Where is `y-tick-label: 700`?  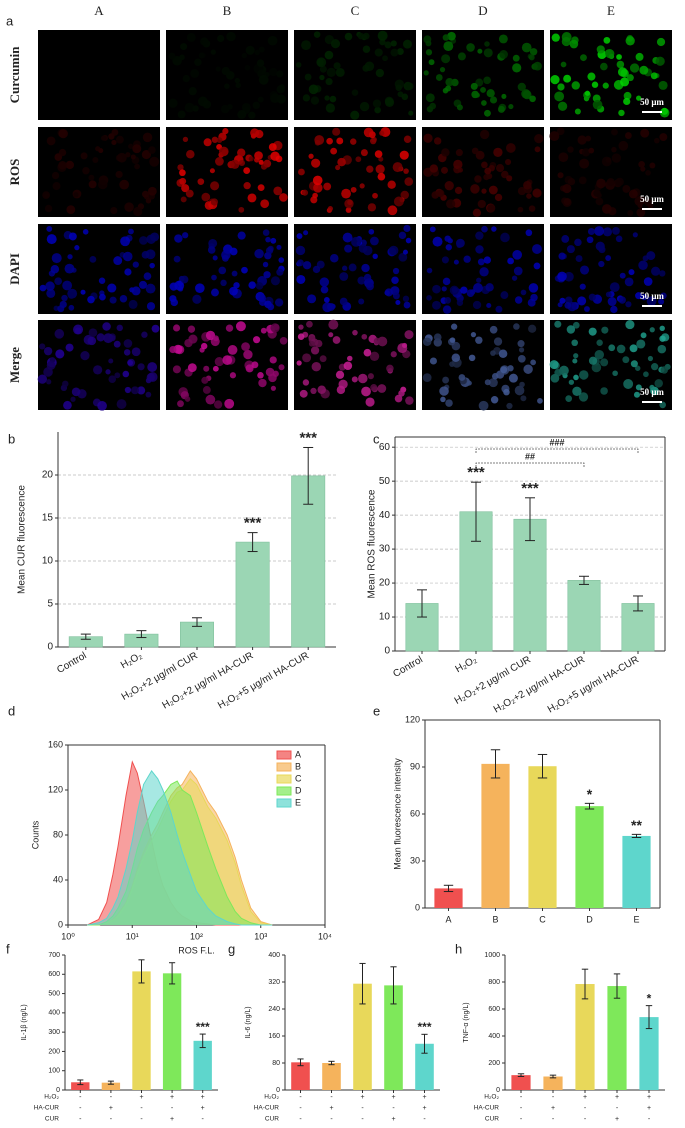
y-tick-label: 700 is located at coordinates (54, 955).